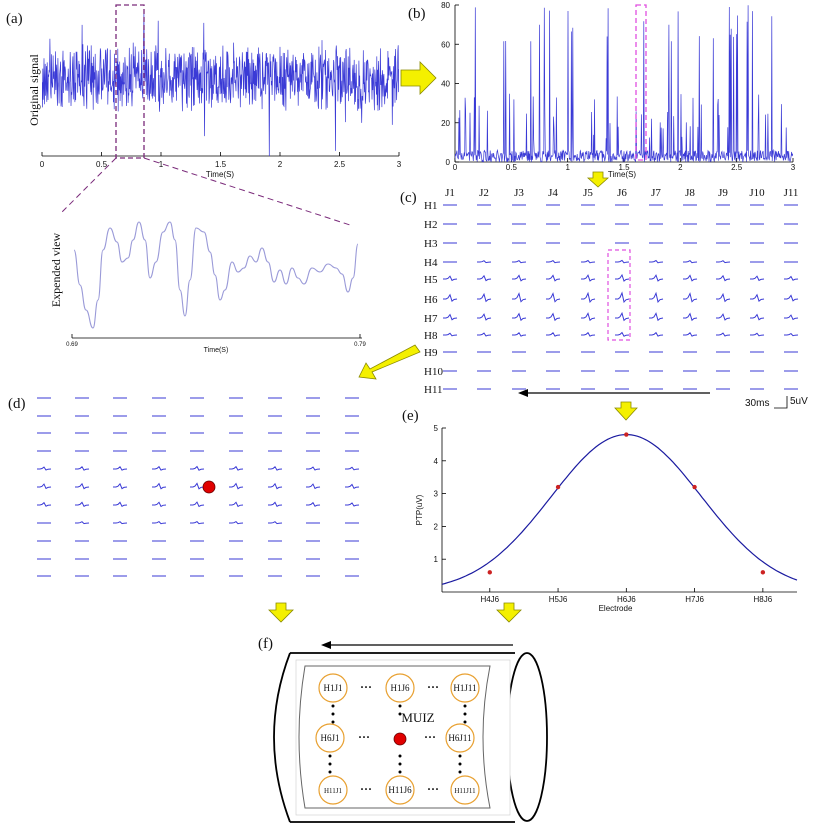 The image size is (830, 829). Describe the element at coordinates (417, 14) in the screenshot. I see `panel-b-label: (b)` at that location.